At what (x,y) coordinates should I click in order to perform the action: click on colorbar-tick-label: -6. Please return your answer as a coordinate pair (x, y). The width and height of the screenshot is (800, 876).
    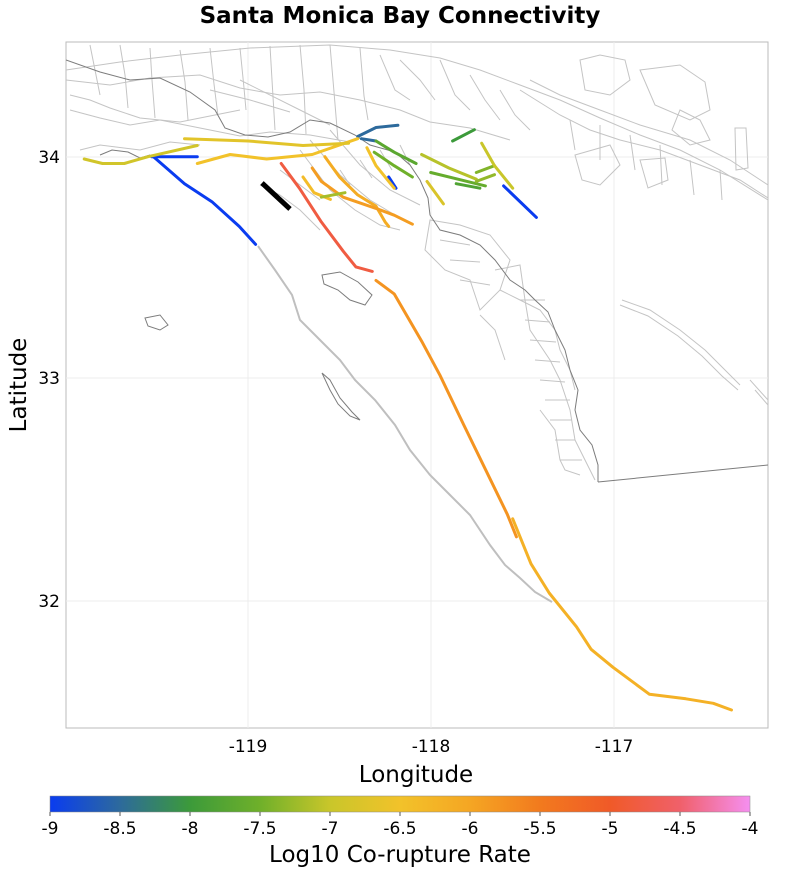
    Looking at the image, I should click on (470, 829).